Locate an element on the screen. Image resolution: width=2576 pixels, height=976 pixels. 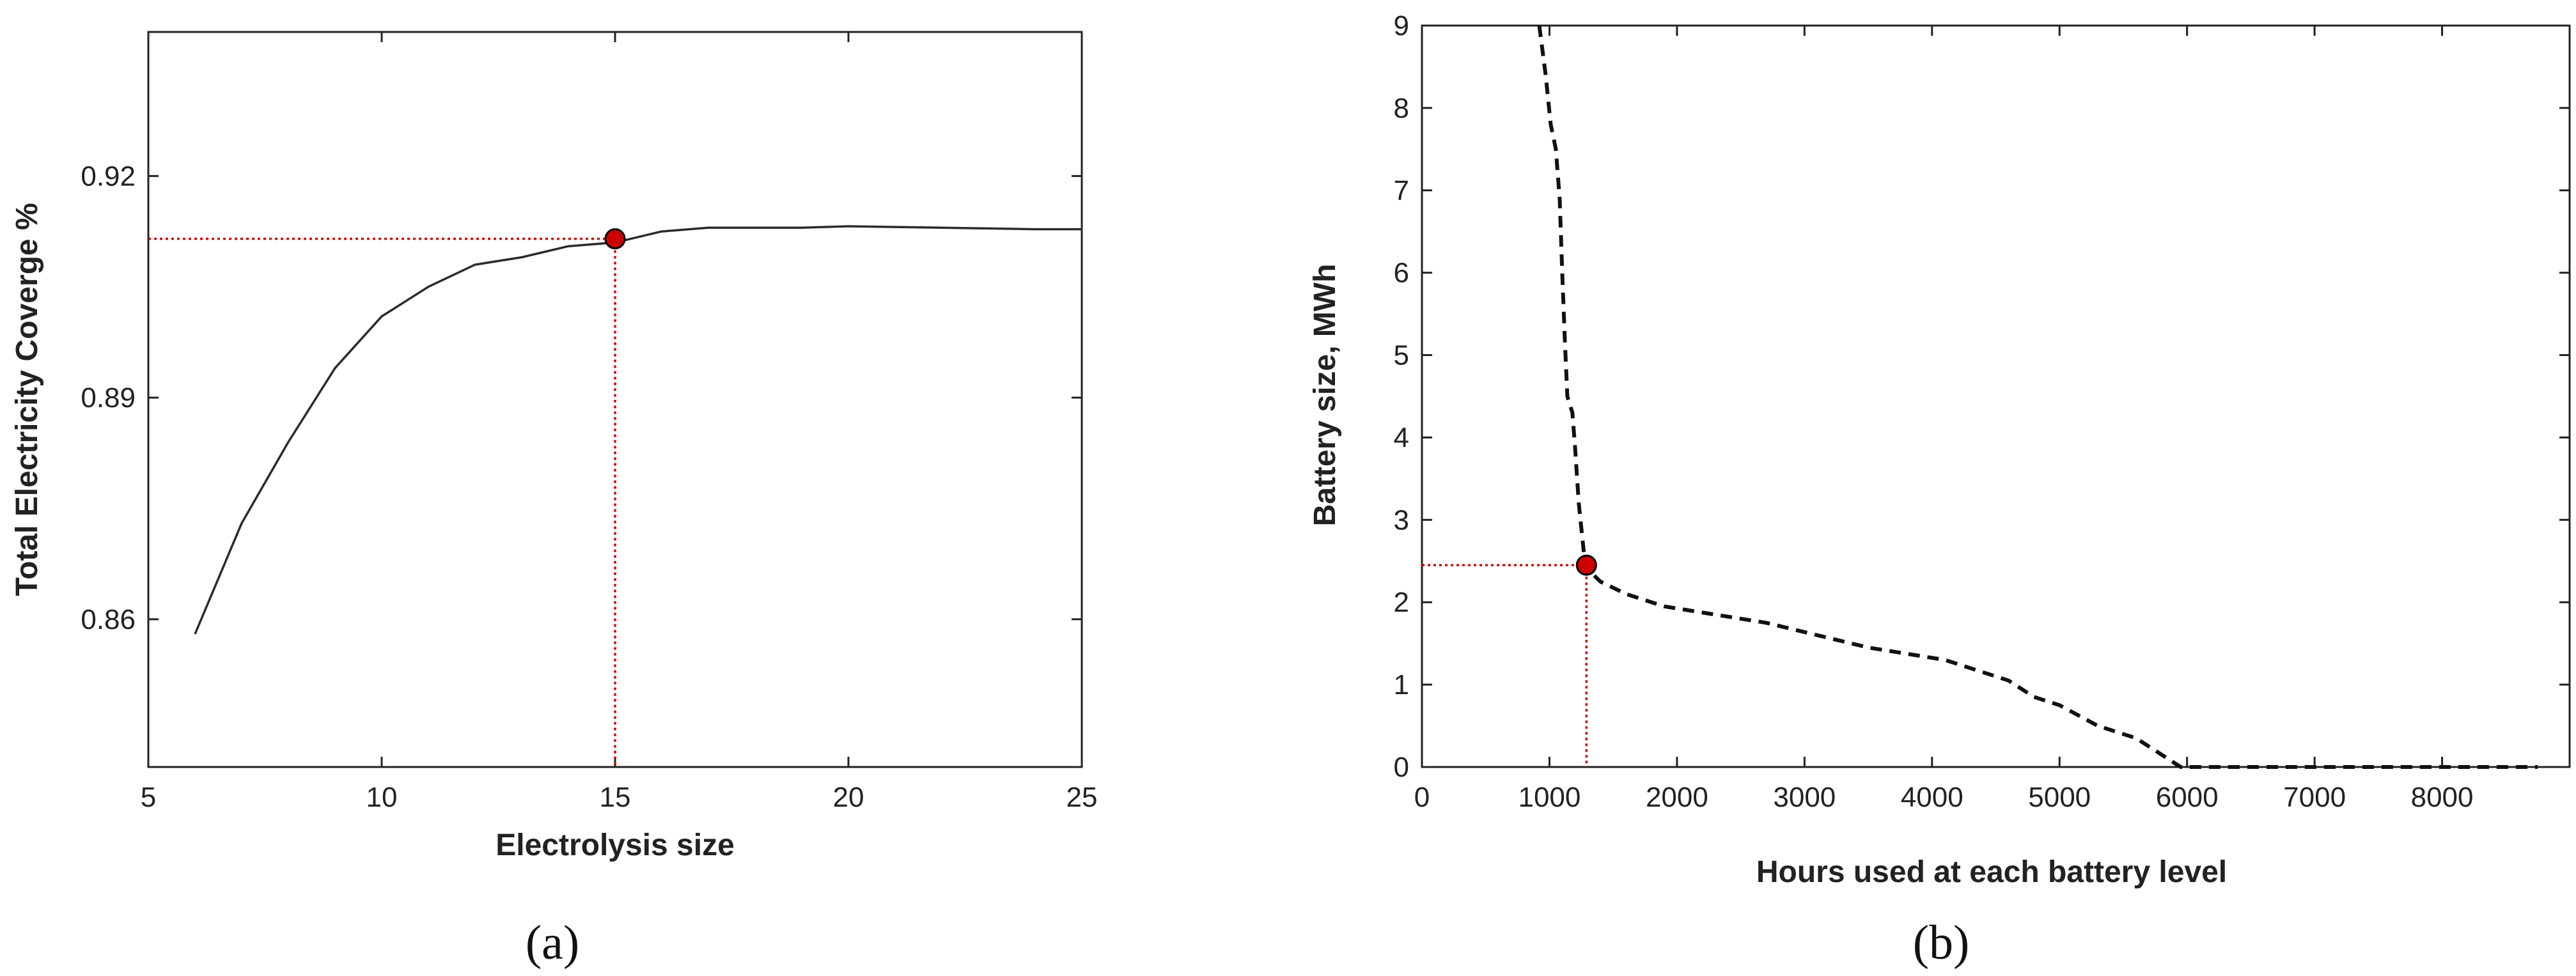
x-tick-label: 25 is located at coordinates (1082, 797).